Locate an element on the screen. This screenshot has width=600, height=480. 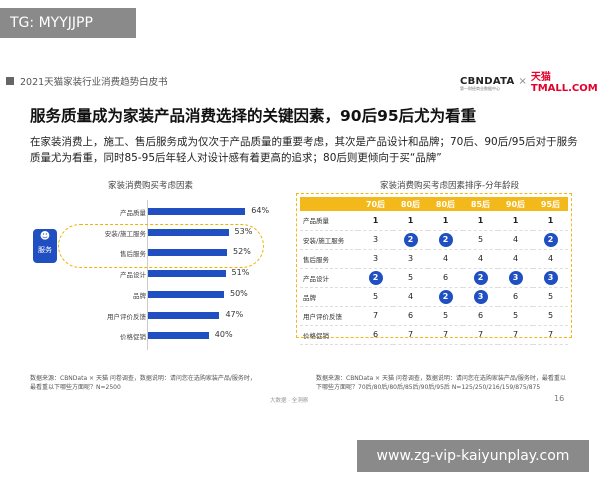
brand-logo: CBNDATA 第一财经商业数据中心 × 天猫 TMALL.COM is located at coordinates (530, 83).